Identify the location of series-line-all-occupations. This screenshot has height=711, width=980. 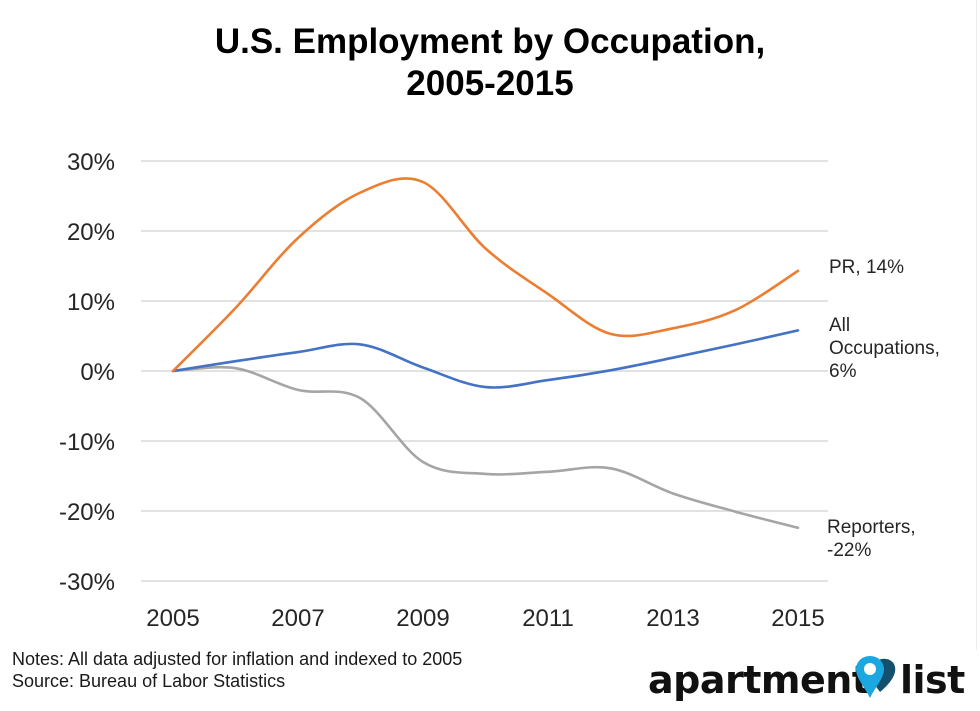
(485, 359).